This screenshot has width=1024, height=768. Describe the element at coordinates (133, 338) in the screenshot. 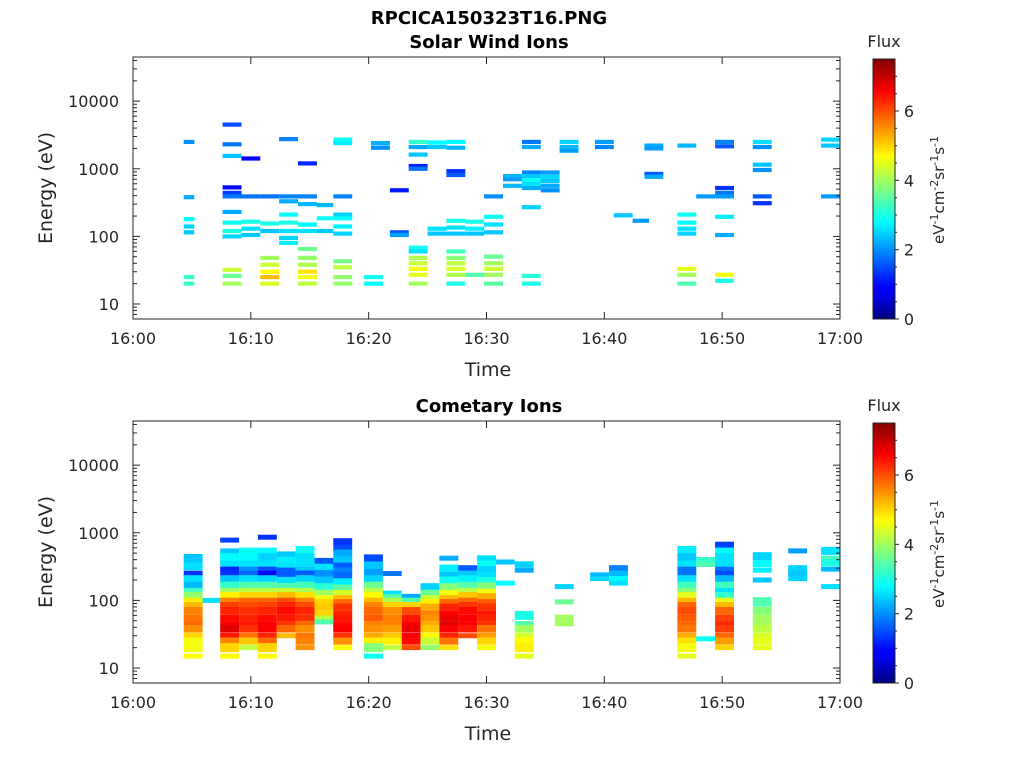

I see `x-tick-label: 16:00` at that location.